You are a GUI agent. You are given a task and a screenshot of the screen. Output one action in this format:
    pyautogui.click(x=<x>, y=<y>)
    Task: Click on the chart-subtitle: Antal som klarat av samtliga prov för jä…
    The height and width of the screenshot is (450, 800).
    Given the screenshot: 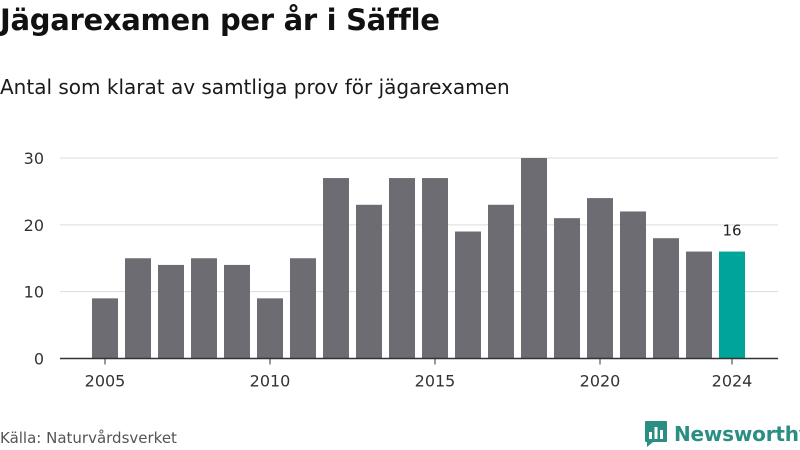 What is the action you would take?
    pyautogui.click(x=255, y=87)
    